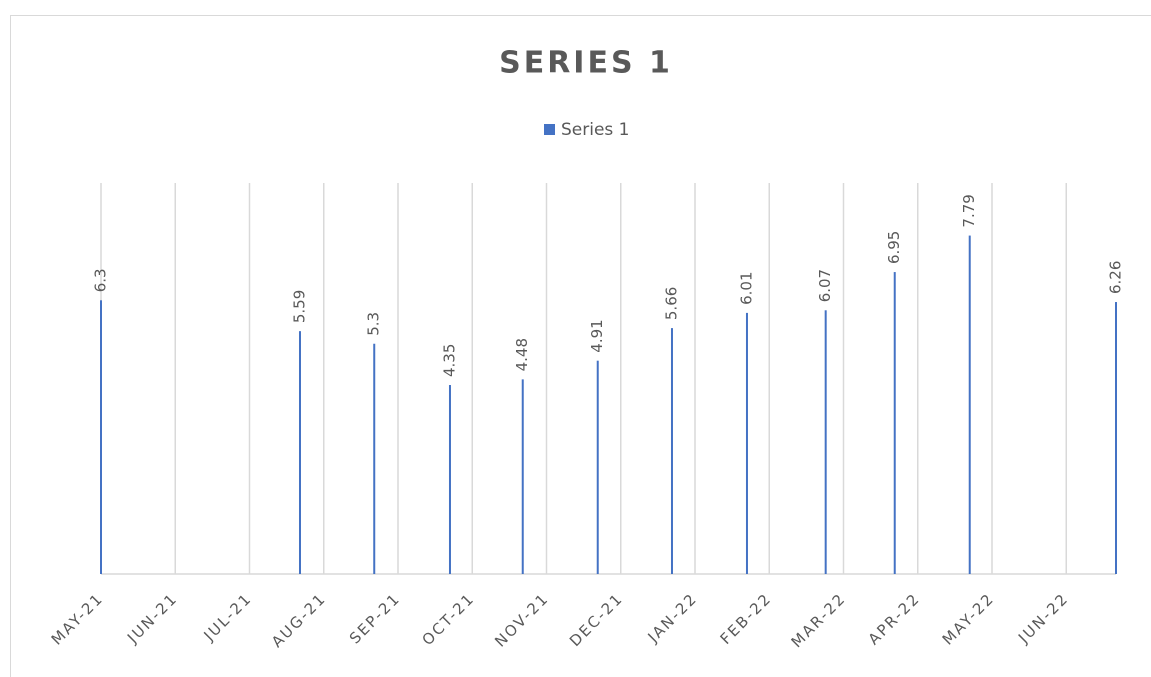 The width and height of the screenshot is (1151, 677). I want to click on data-label: 4.91, so click(597, 335).